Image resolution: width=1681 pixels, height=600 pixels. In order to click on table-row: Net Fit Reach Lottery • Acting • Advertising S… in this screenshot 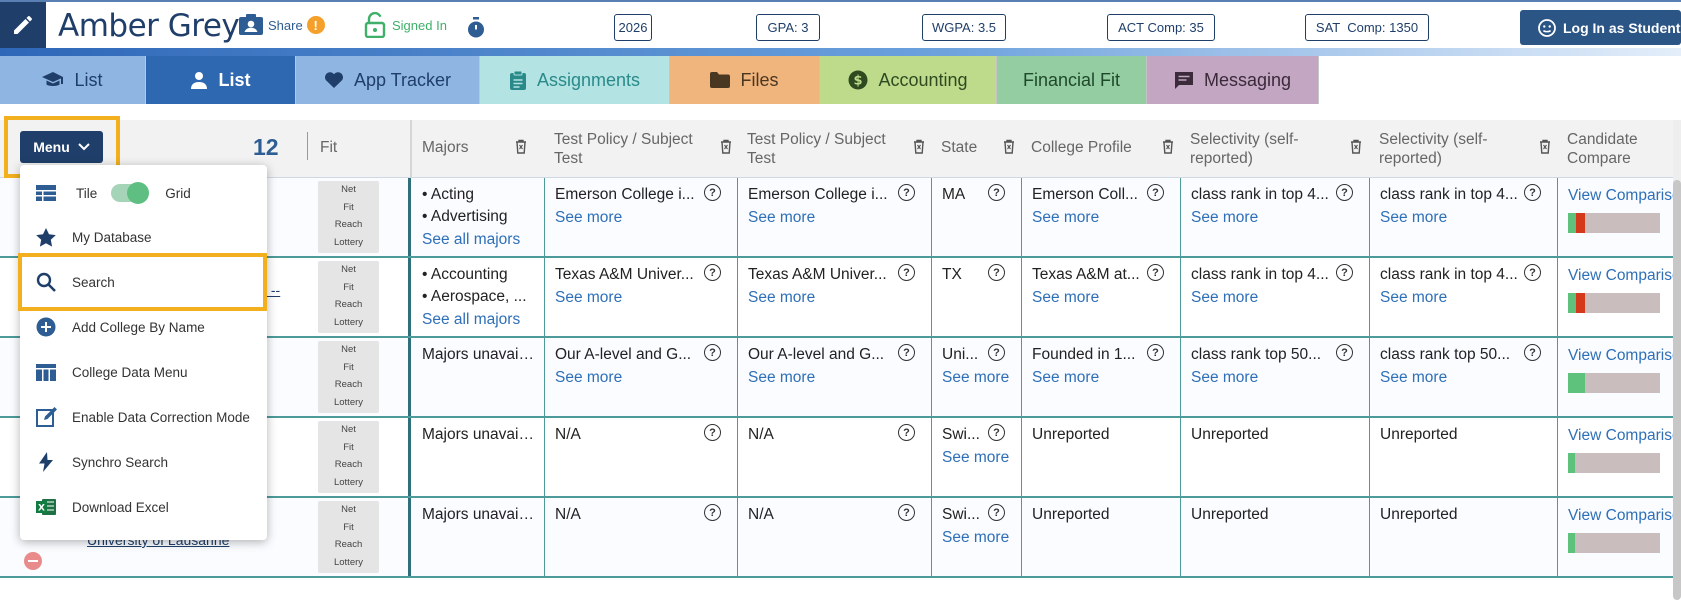, I will do `click(840, 218)`.